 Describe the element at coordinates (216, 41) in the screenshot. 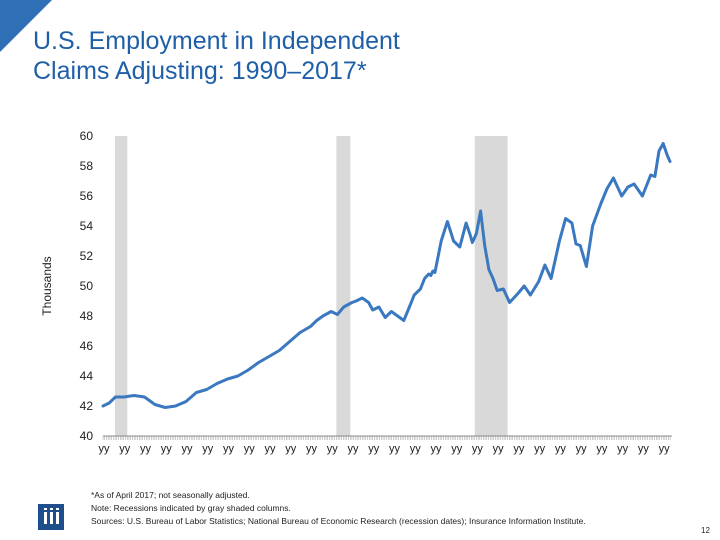

I see `title-line-1: U.S. Employment in Independent` at that location.